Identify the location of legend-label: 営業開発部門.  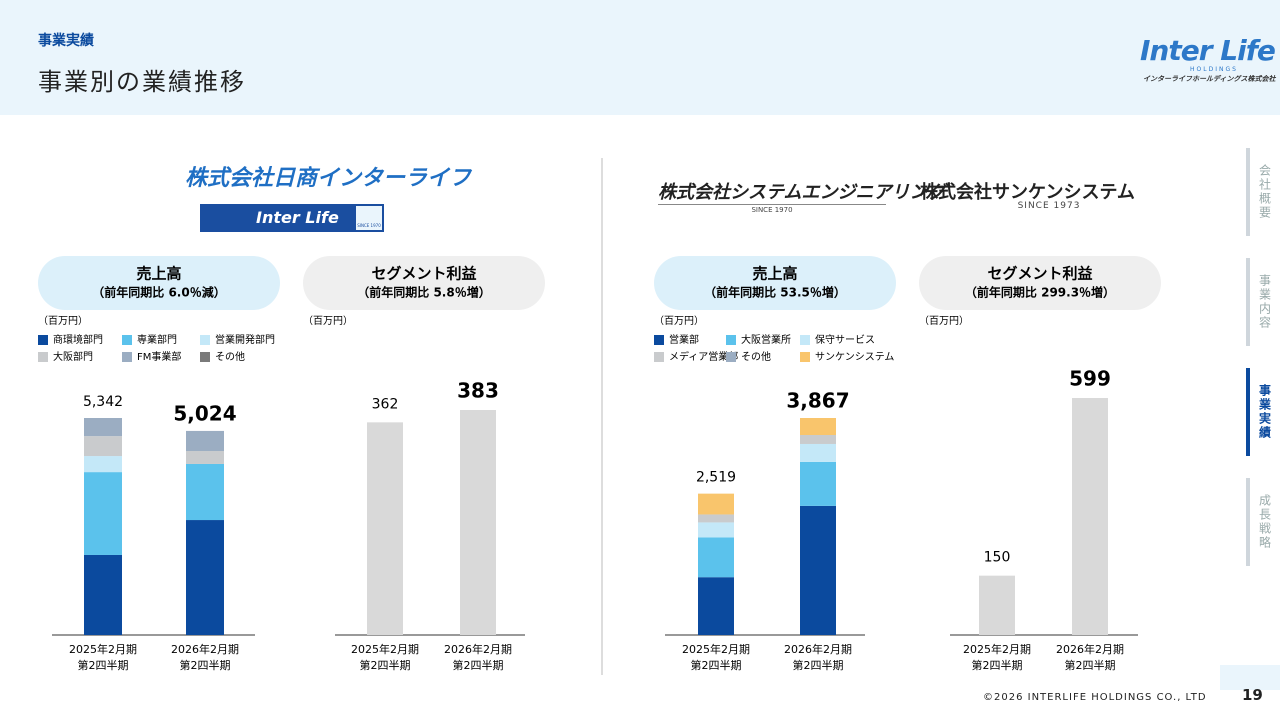
(245, 339).